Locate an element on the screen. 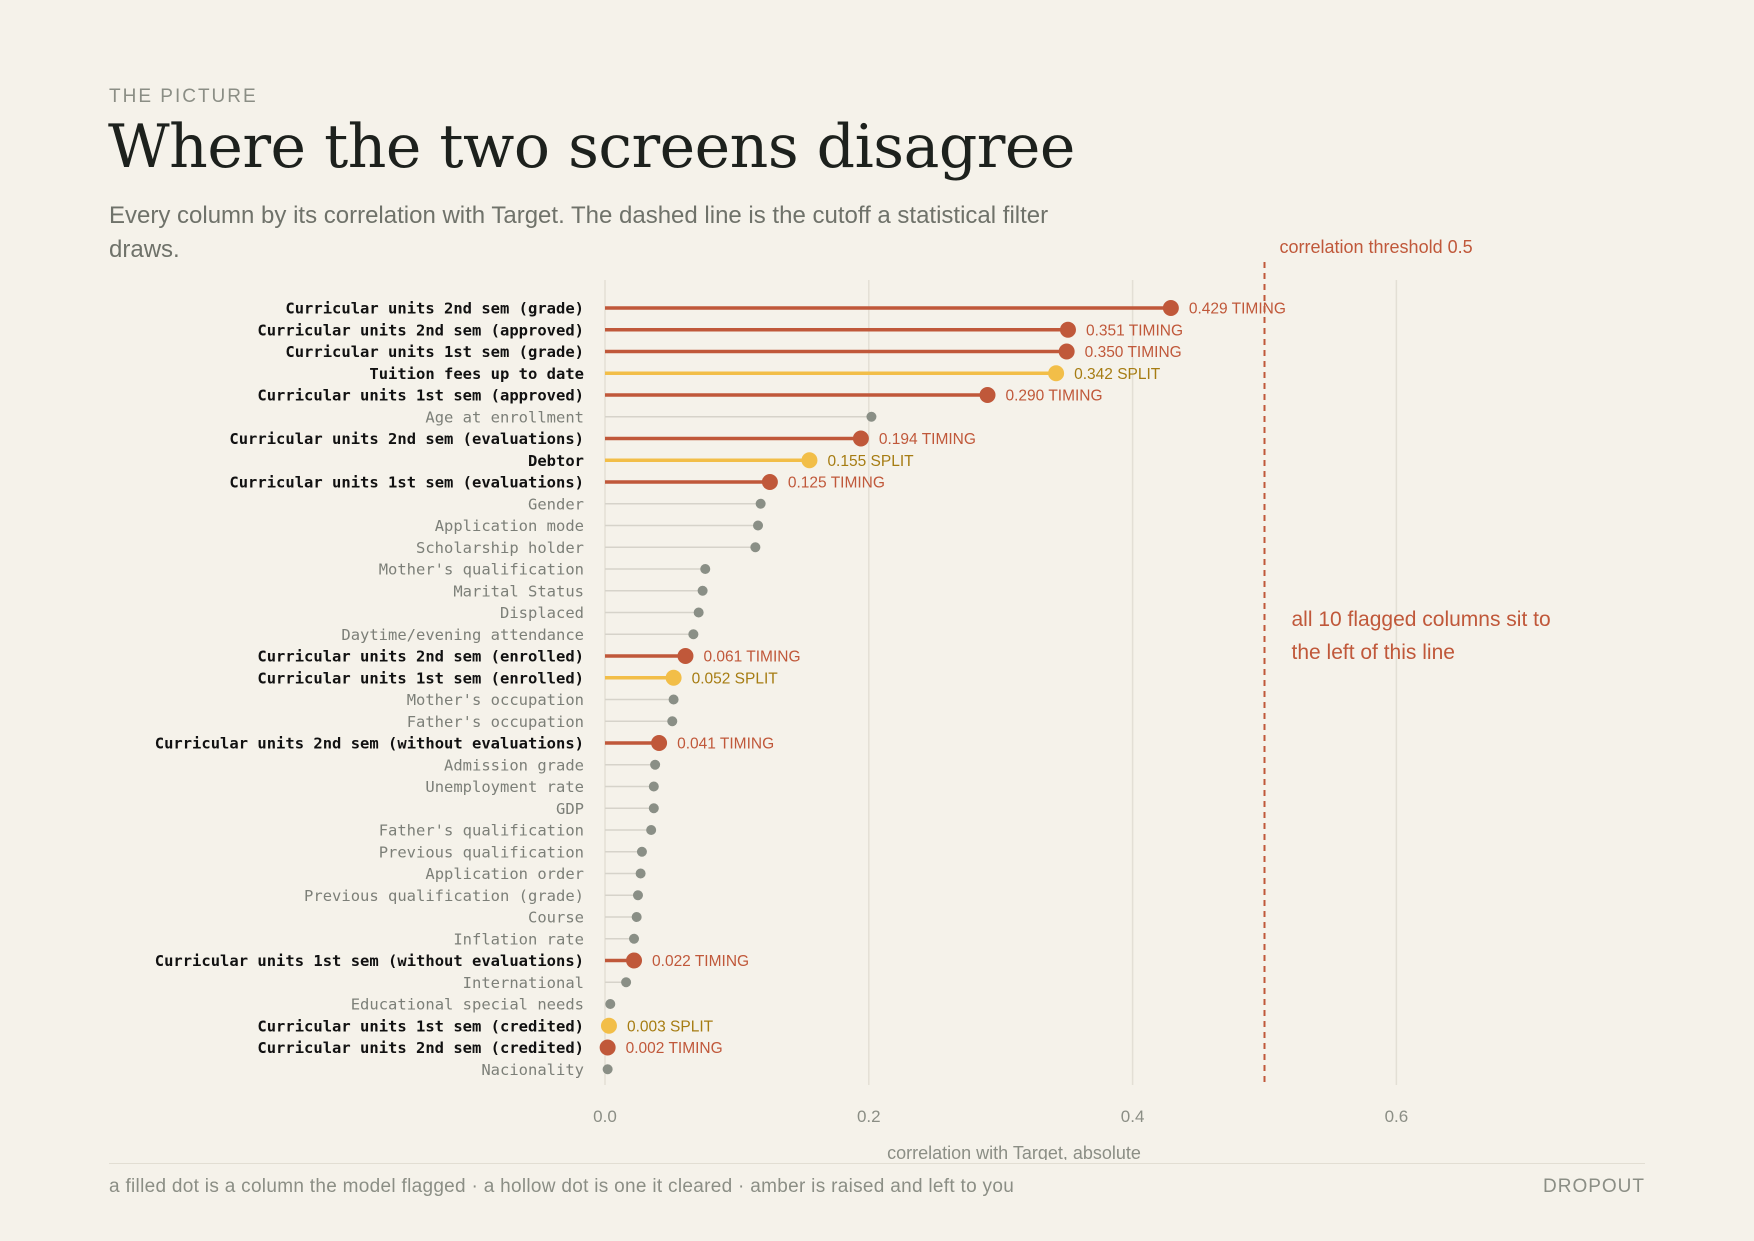  row-label: Nacionality is located at coordinates (532, 1070).